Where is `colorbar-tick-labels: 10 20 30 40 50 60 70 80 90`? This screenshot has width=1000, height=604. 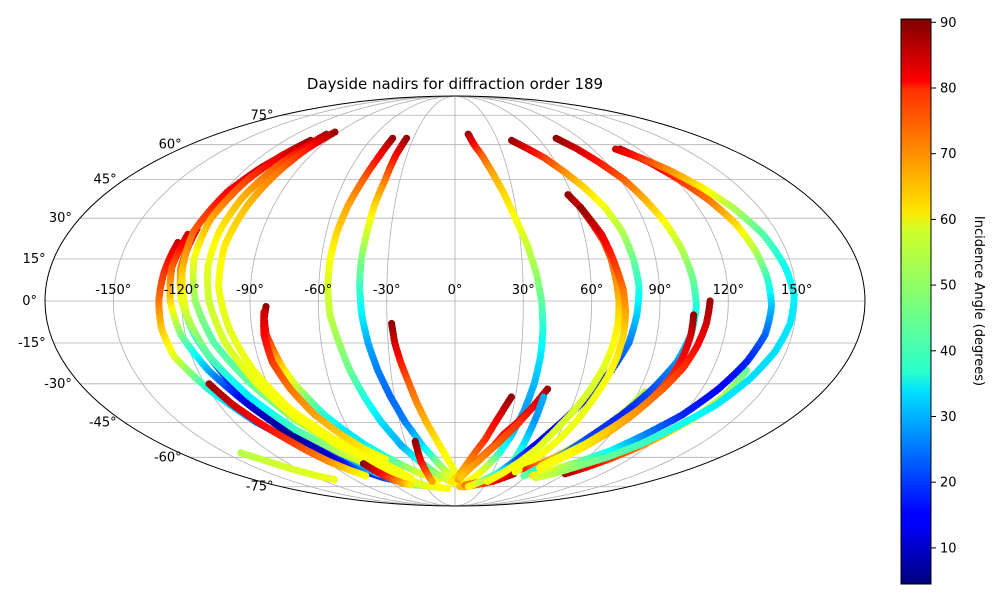
colorbar-tick-labels: 10 20 30 40 50 60 70 80 90 is located at coordinates (944, 286).